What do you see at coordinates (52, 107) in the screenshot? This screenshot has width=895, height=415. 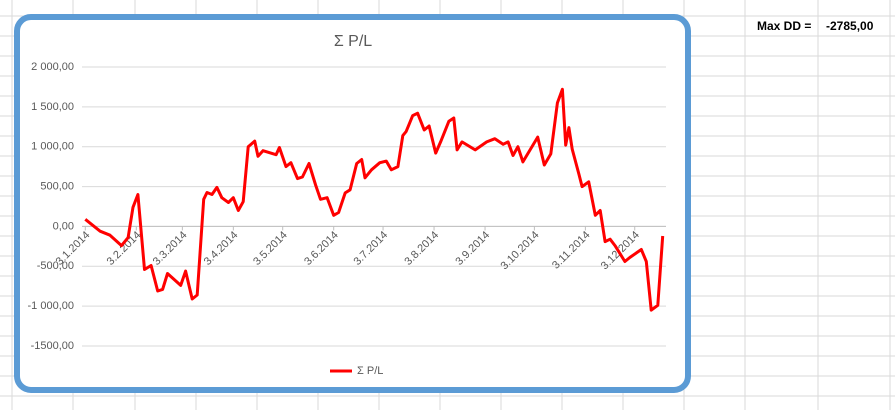 I see `y-tick-label: 1 500,00` at bounding box center [52, 107].